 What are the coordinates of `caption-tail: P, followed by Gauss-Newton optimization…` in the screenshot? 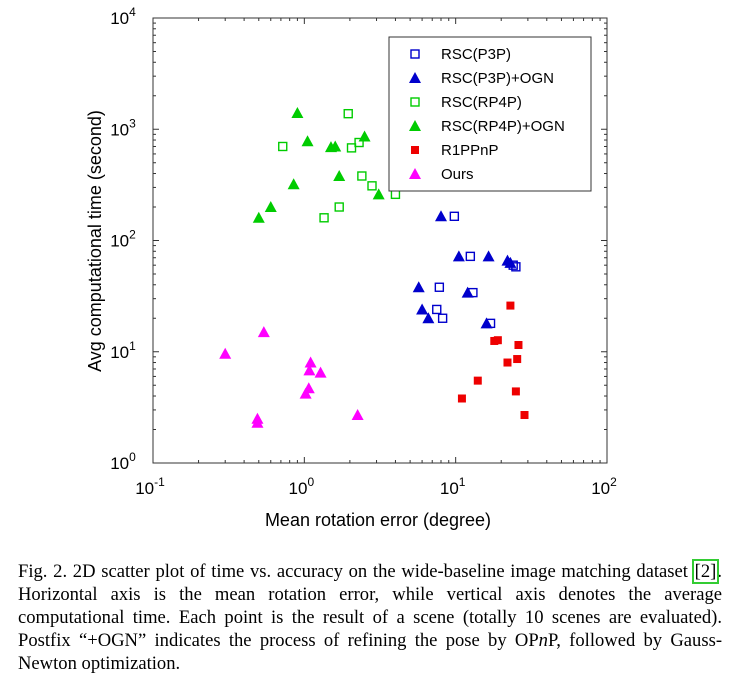 It's located at (370, 652).